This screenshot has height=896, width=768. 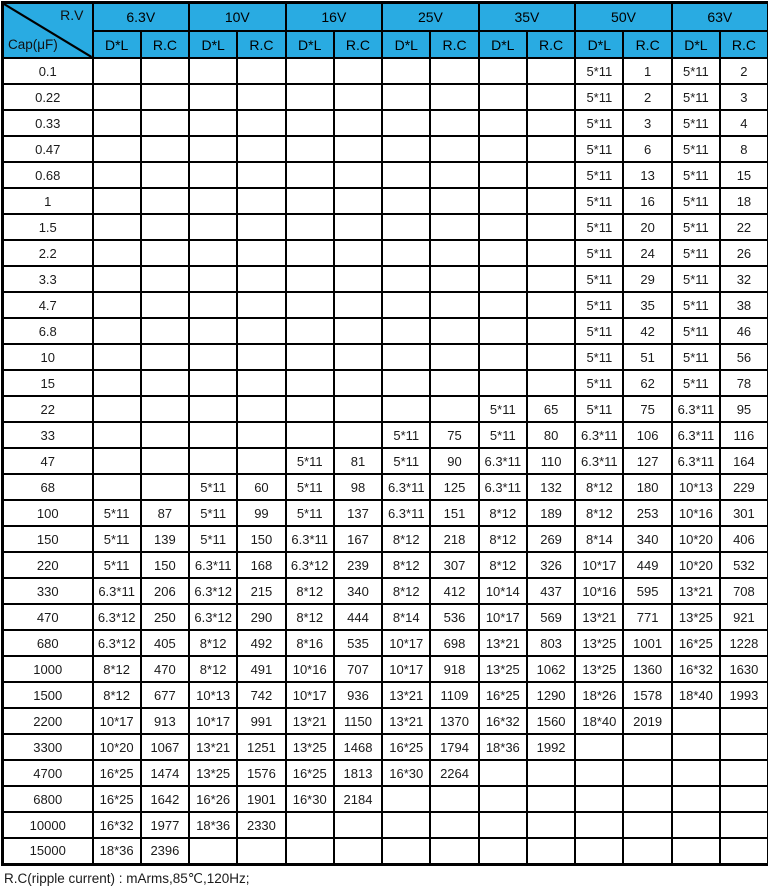 What do you see at coordinates (647, 513) in the screenshot?
I see `rc-cell: 253` at bounding box center [647, 513].